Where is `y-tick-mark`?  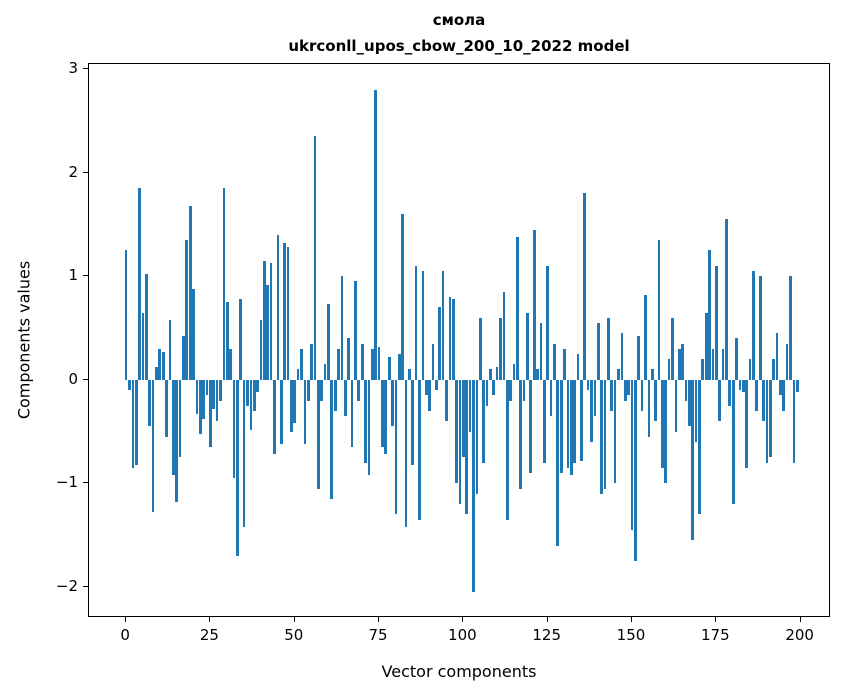 y-tick-mark is located at coordinates (85, 172).